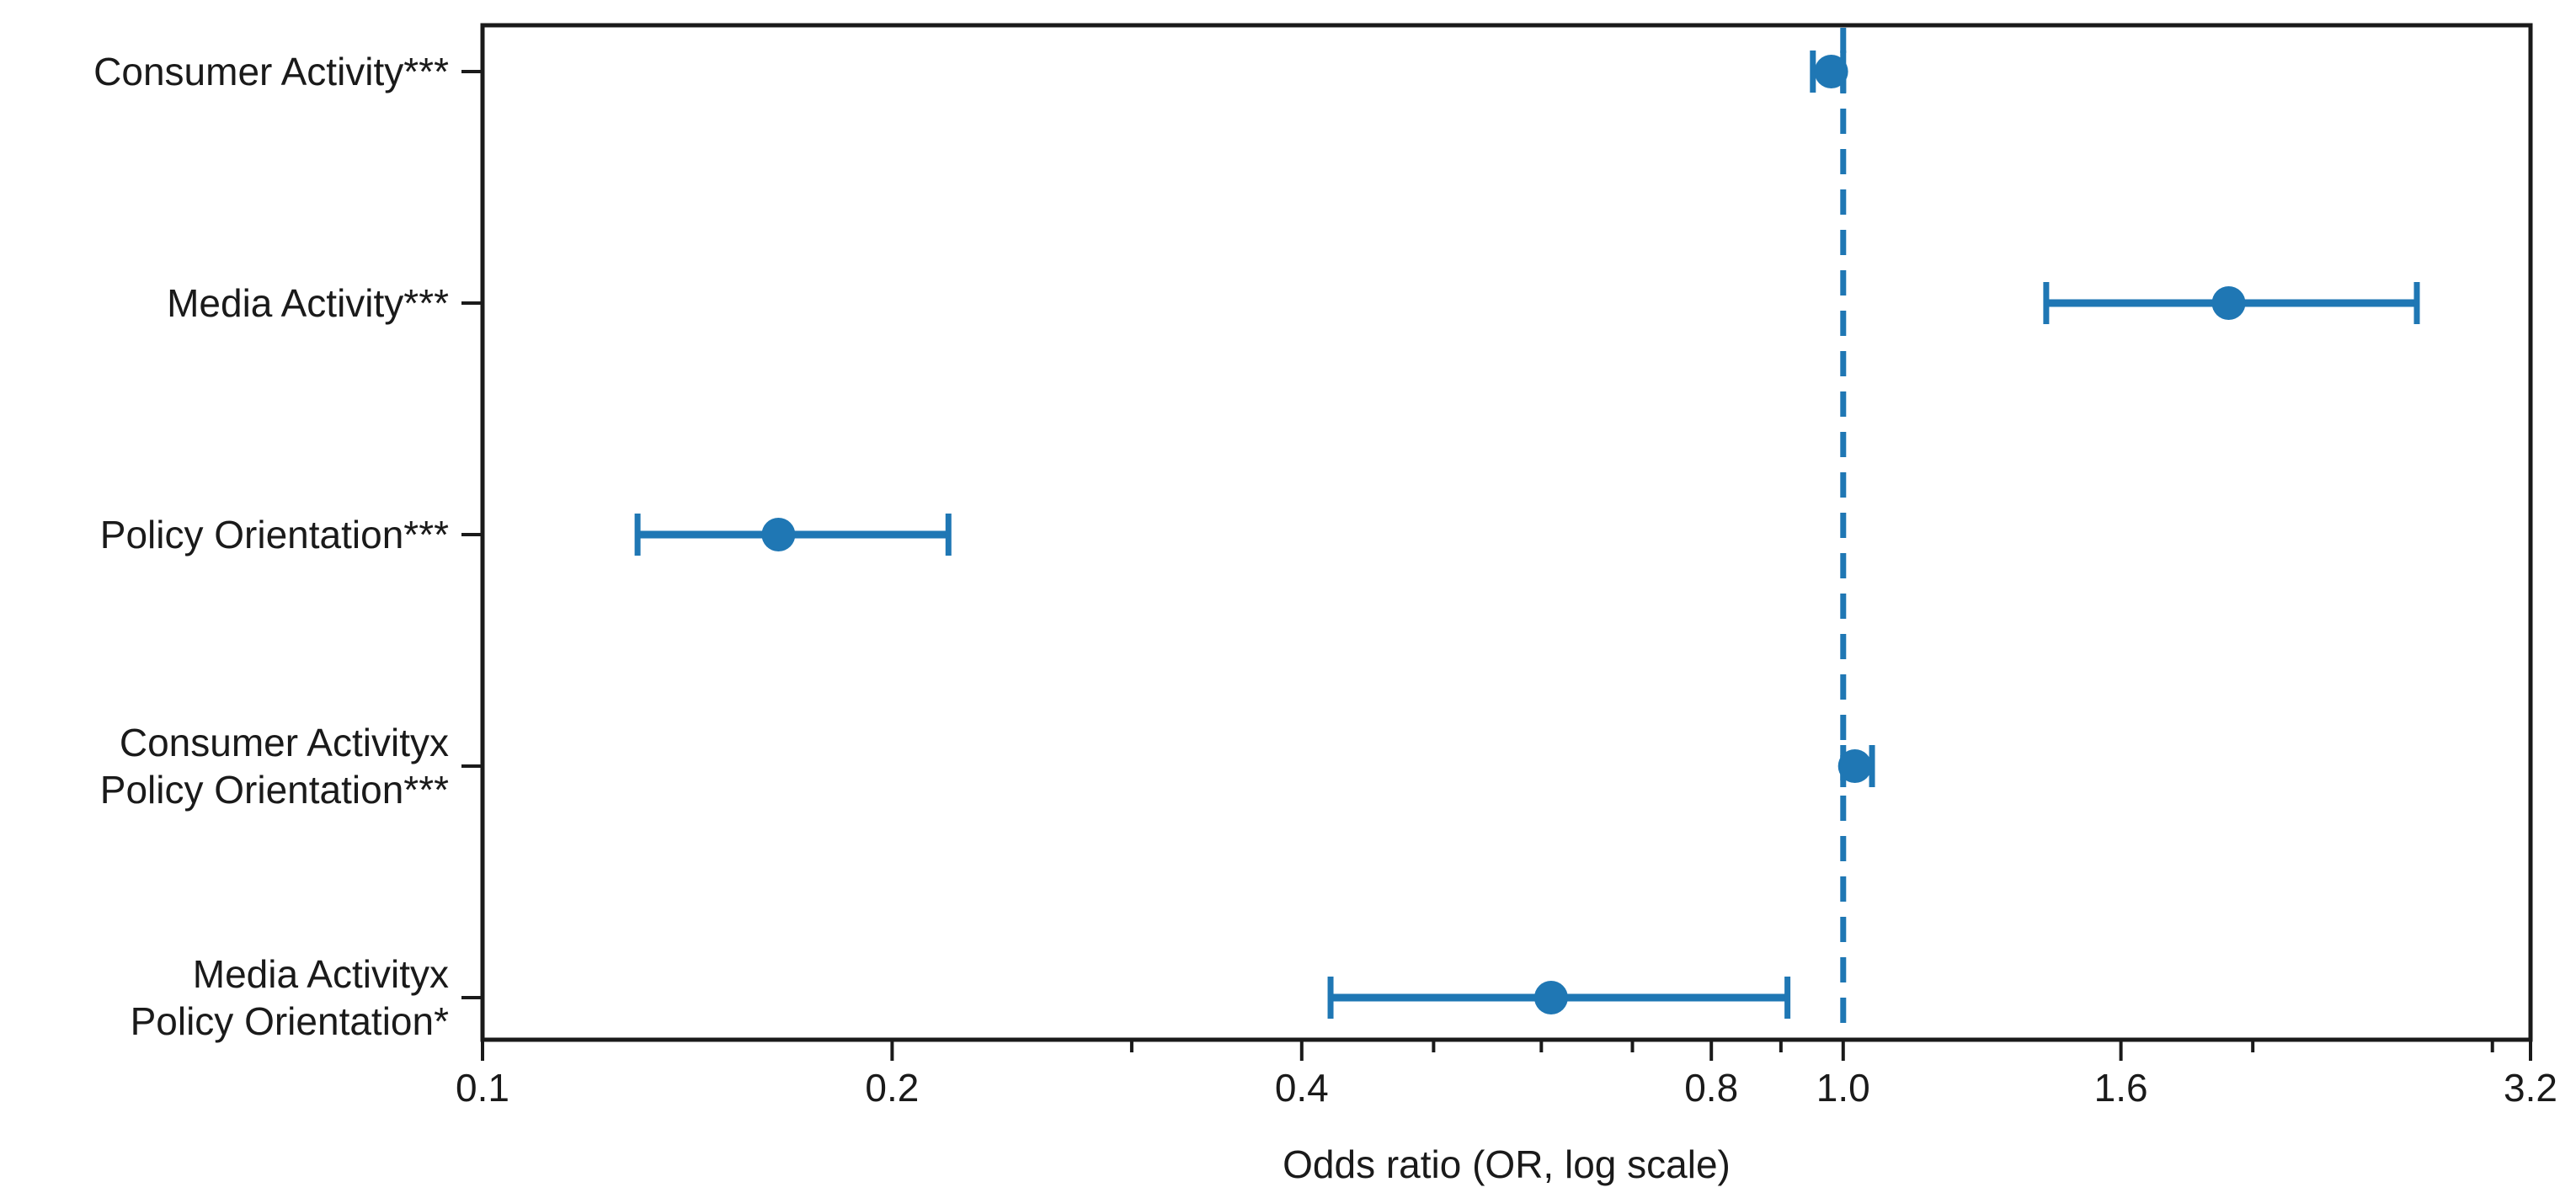  I want to click on category-label-line: Consumer Activity***, so click(271, 71).